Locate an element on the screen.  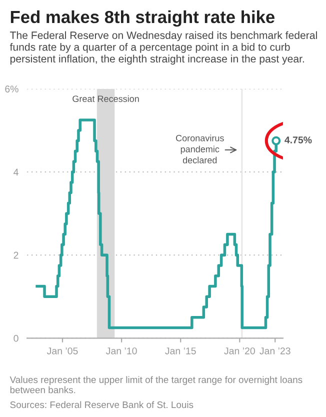
x-tick-label: Jan ’23 is located at coordinates (275, 350).